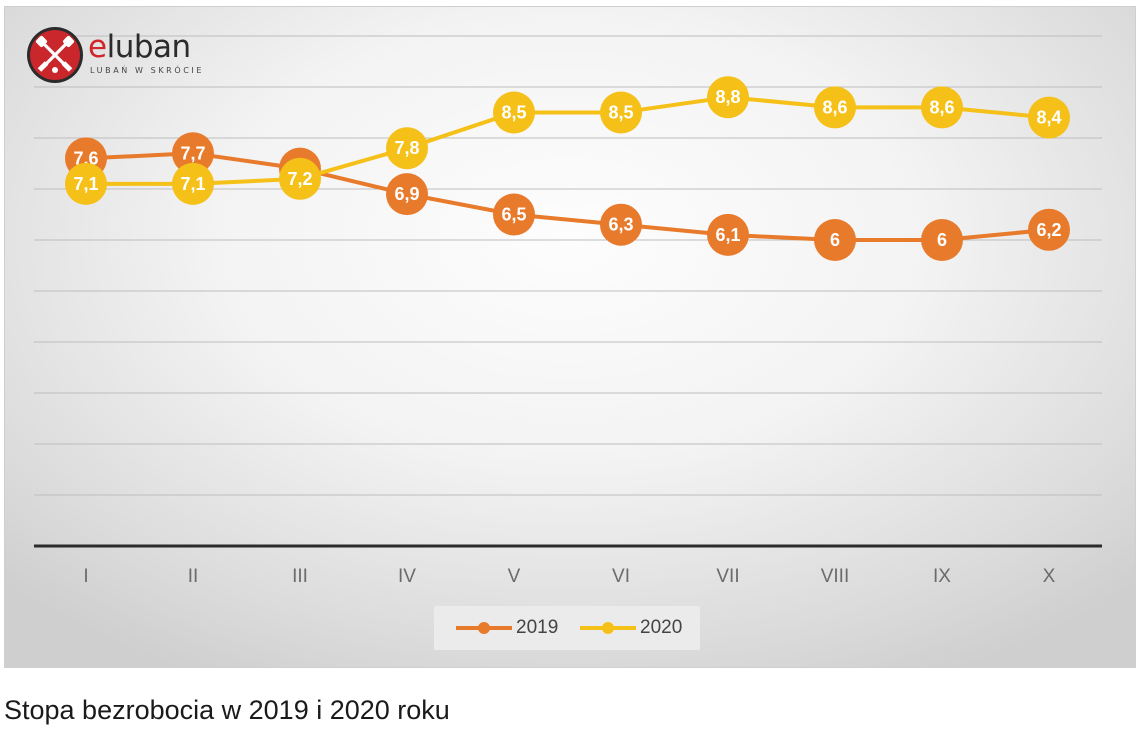 The height and width of the screenshot is (749, 1140). What do you see at coordinates (537, 627) in the screenshot?
I see `legend-label-2019: 2019` at bounding box center [537, 627].